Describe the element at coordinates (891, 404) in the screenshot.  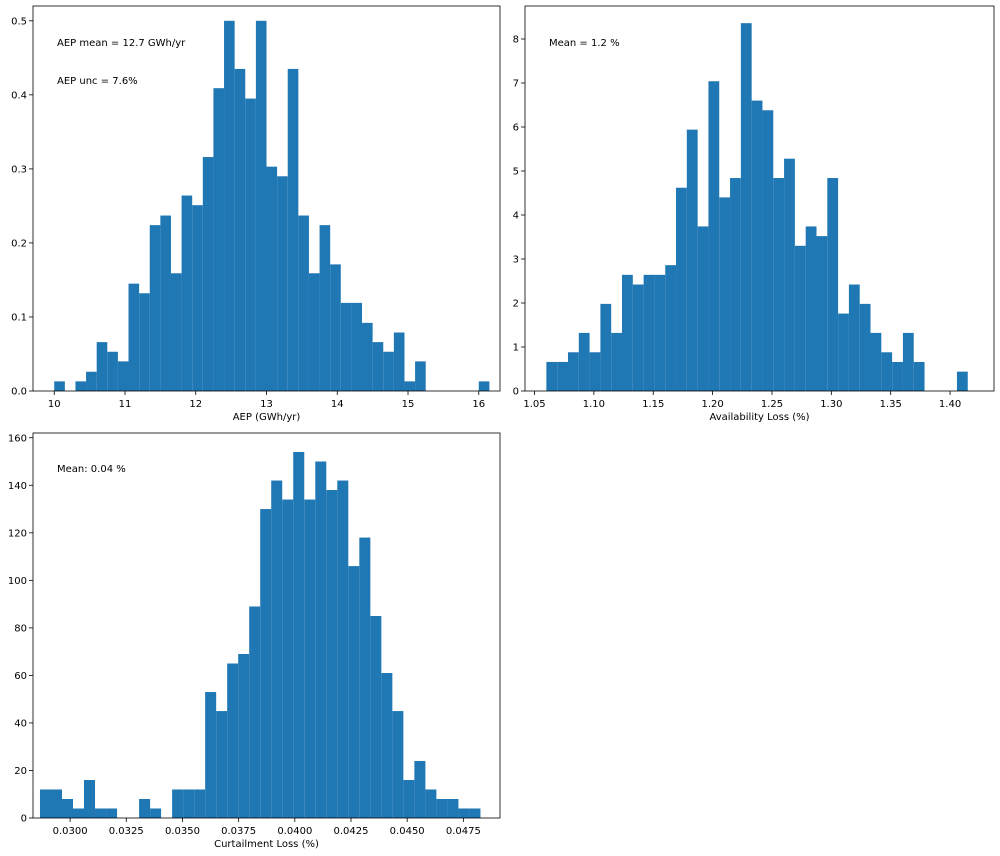
I see `availability-x-tick-label: 1.35` at that location.